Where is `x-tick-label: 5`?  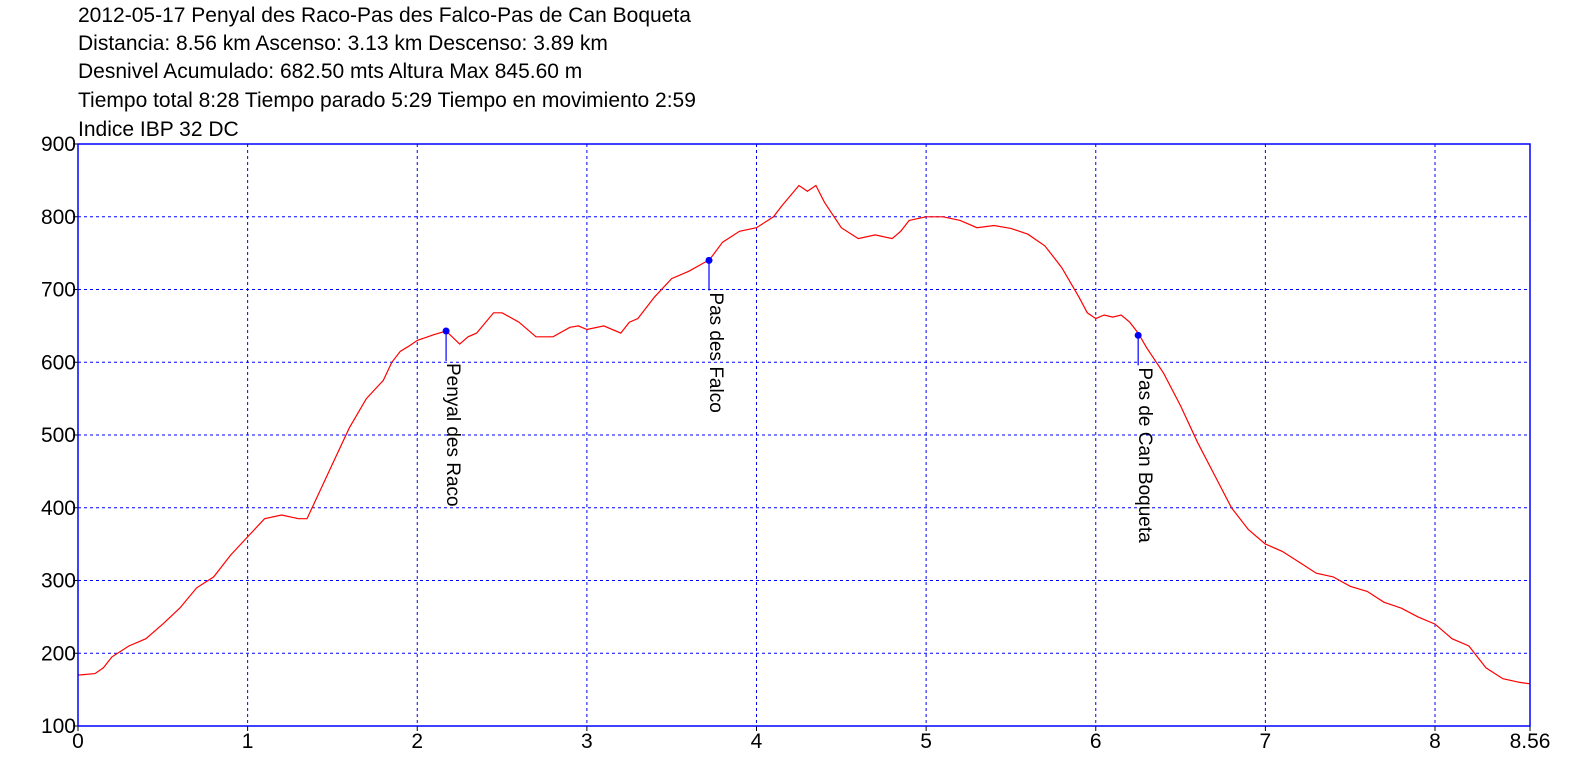
x-tick-label: 5 is located at coordinates (926, 741).